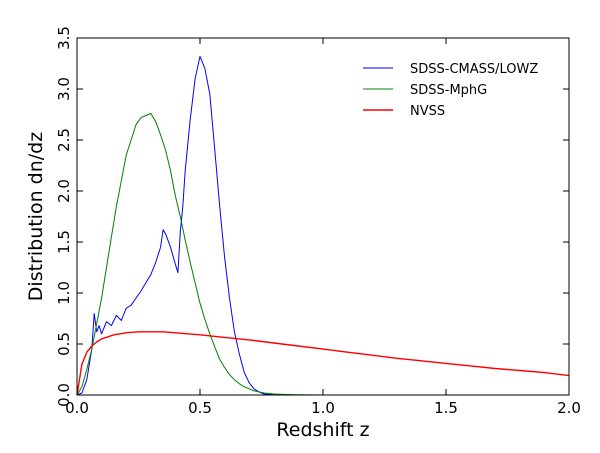 Image resolution: width=600 pixels, height=453 pixels. Describe the element at coordinates (64, 38) in the screenshot. I see `y-tick-label: 3.5` at that location.